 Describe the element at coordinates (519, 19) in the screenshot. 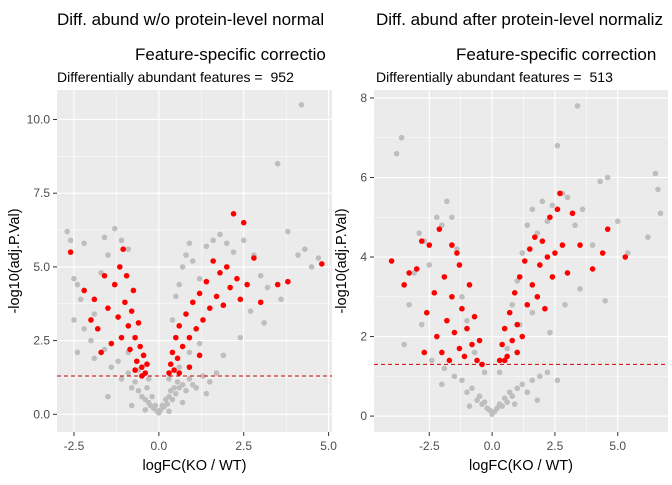

I see `right-plot-title: Diff. abund after protein-level normaliz` at that location.